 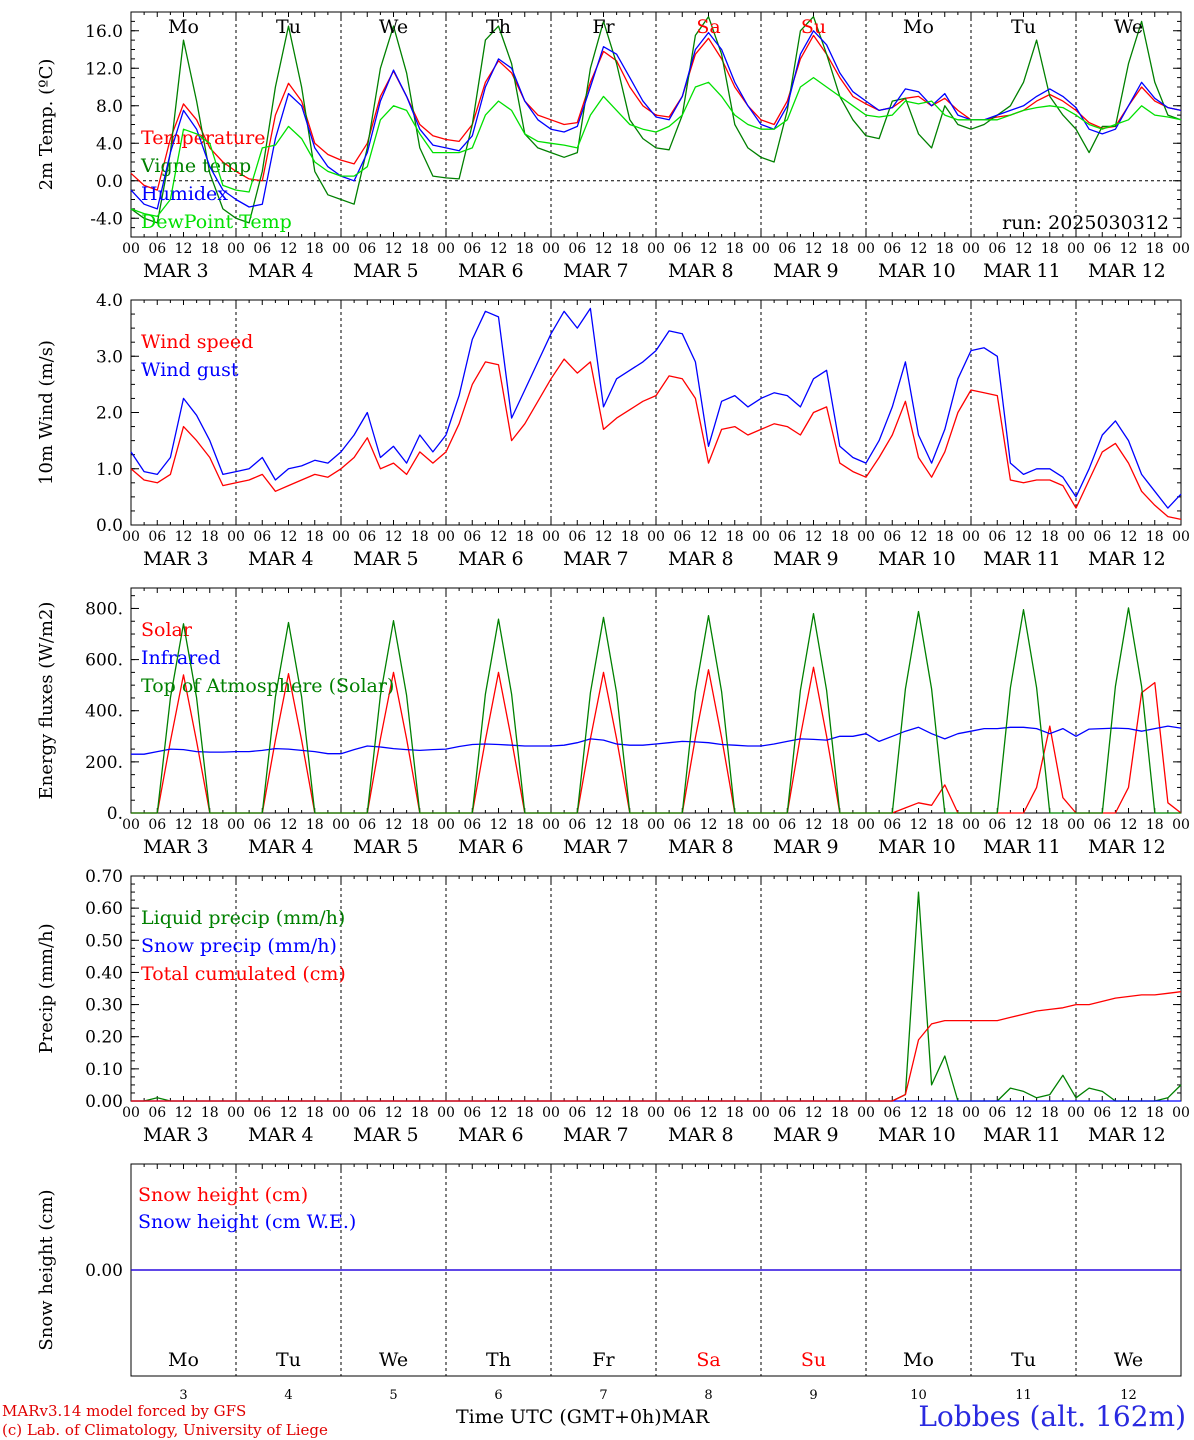 What do you see at coordinates (46, 1269) in the screenshot?
I see `y-axis-label: Snow height (cm)` at bounding box center [46, 1269].